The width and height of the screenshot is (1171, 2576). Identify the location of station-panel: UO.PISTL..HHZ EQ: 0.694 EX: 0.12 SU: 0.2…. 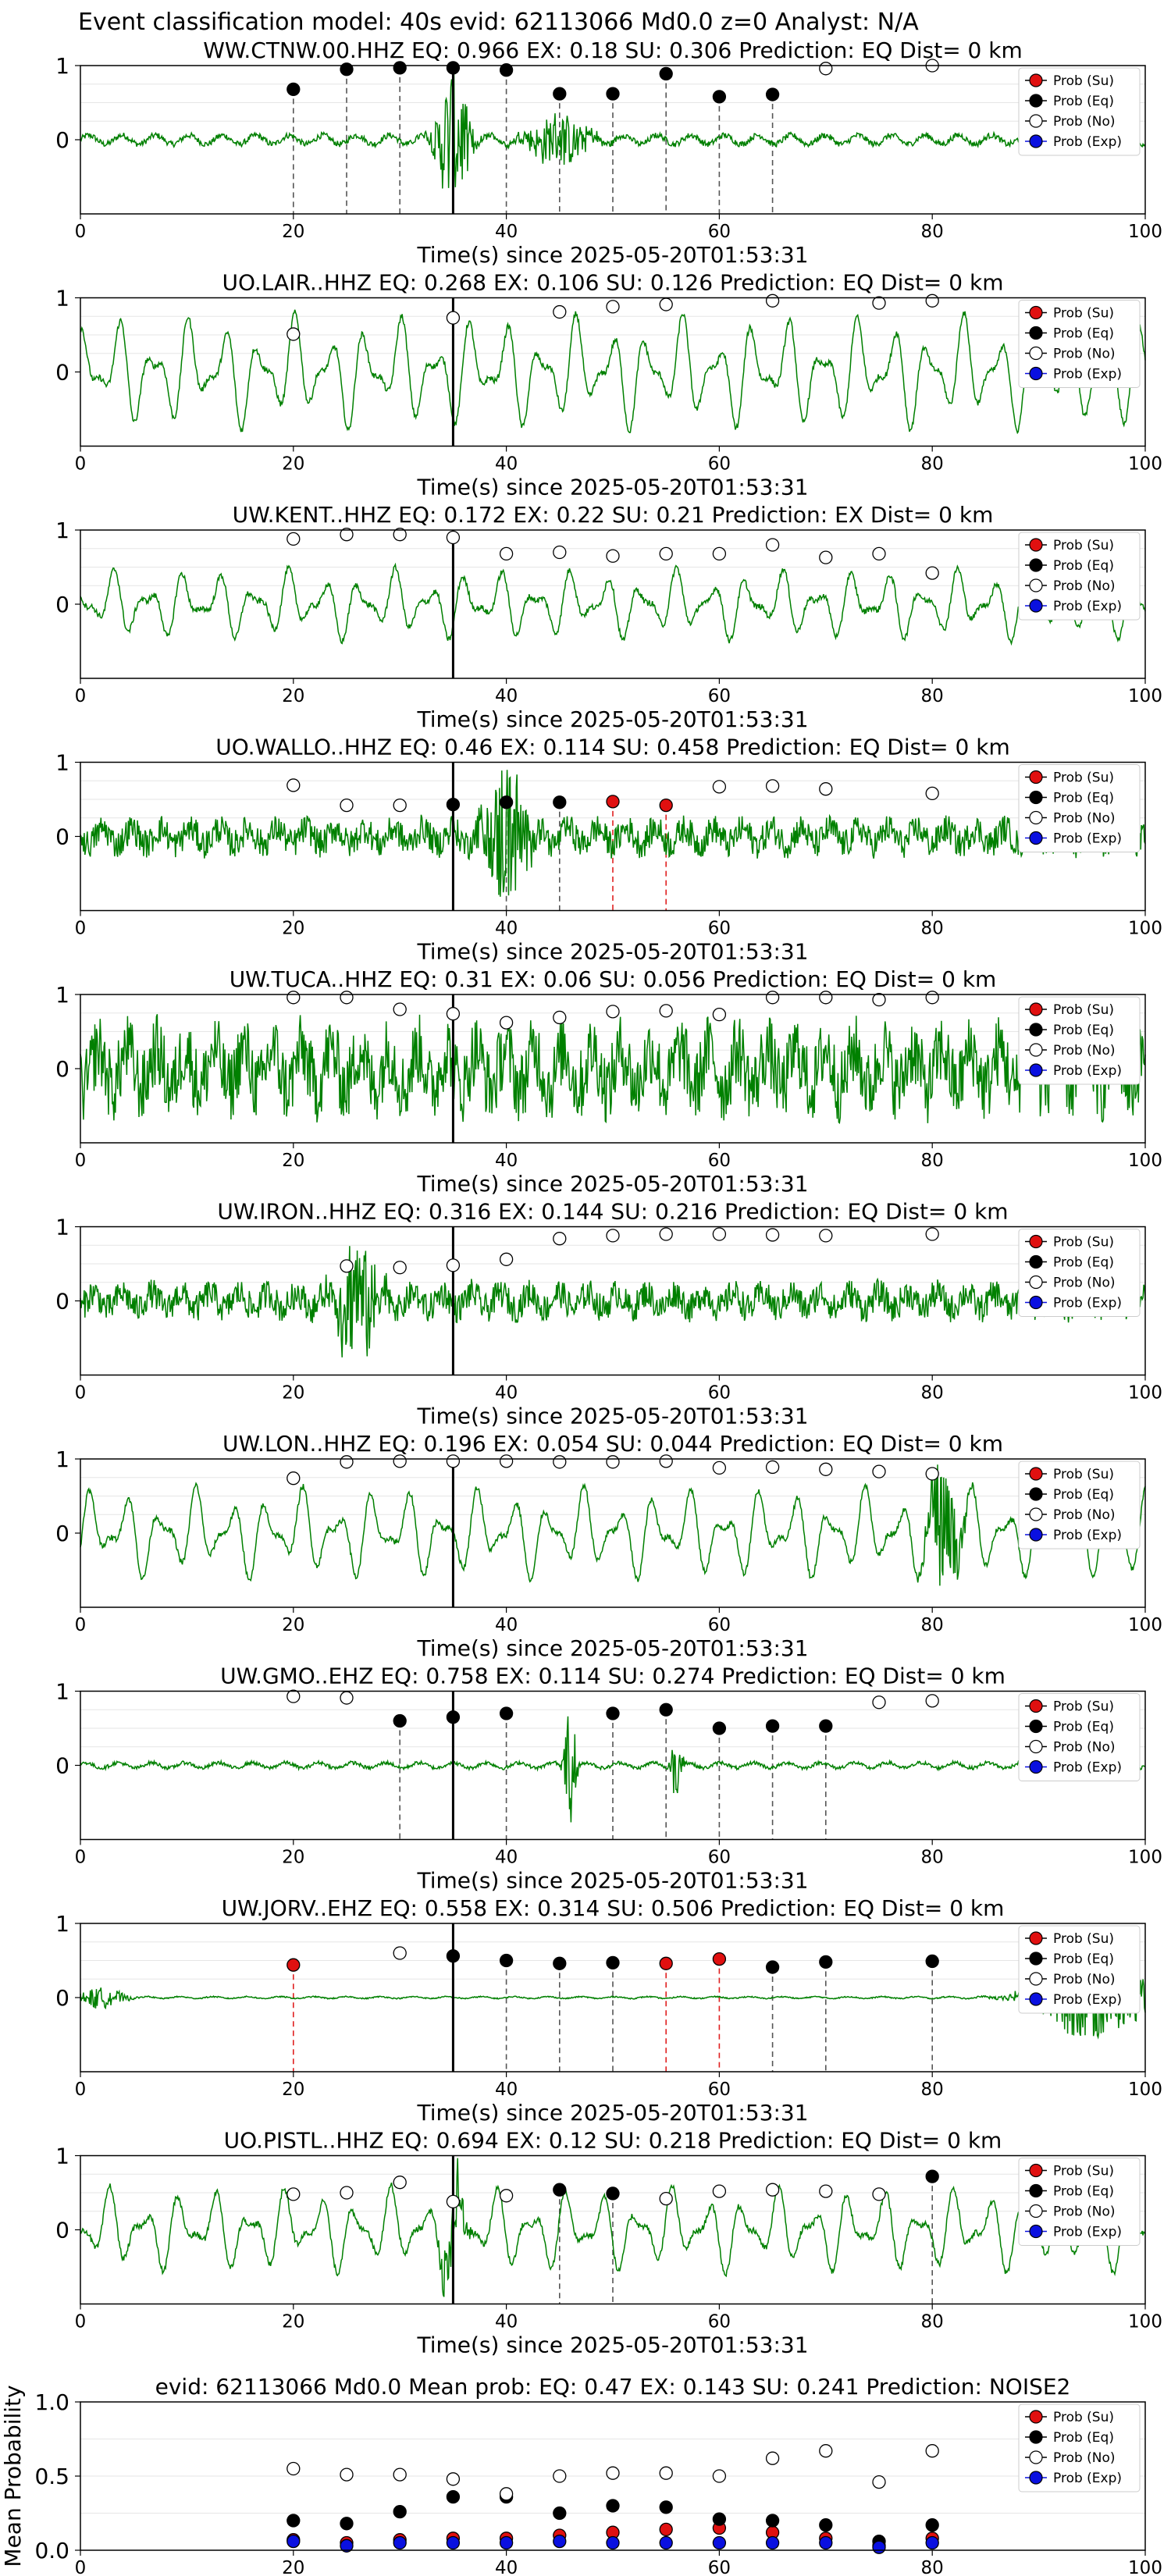
(608, 2243).